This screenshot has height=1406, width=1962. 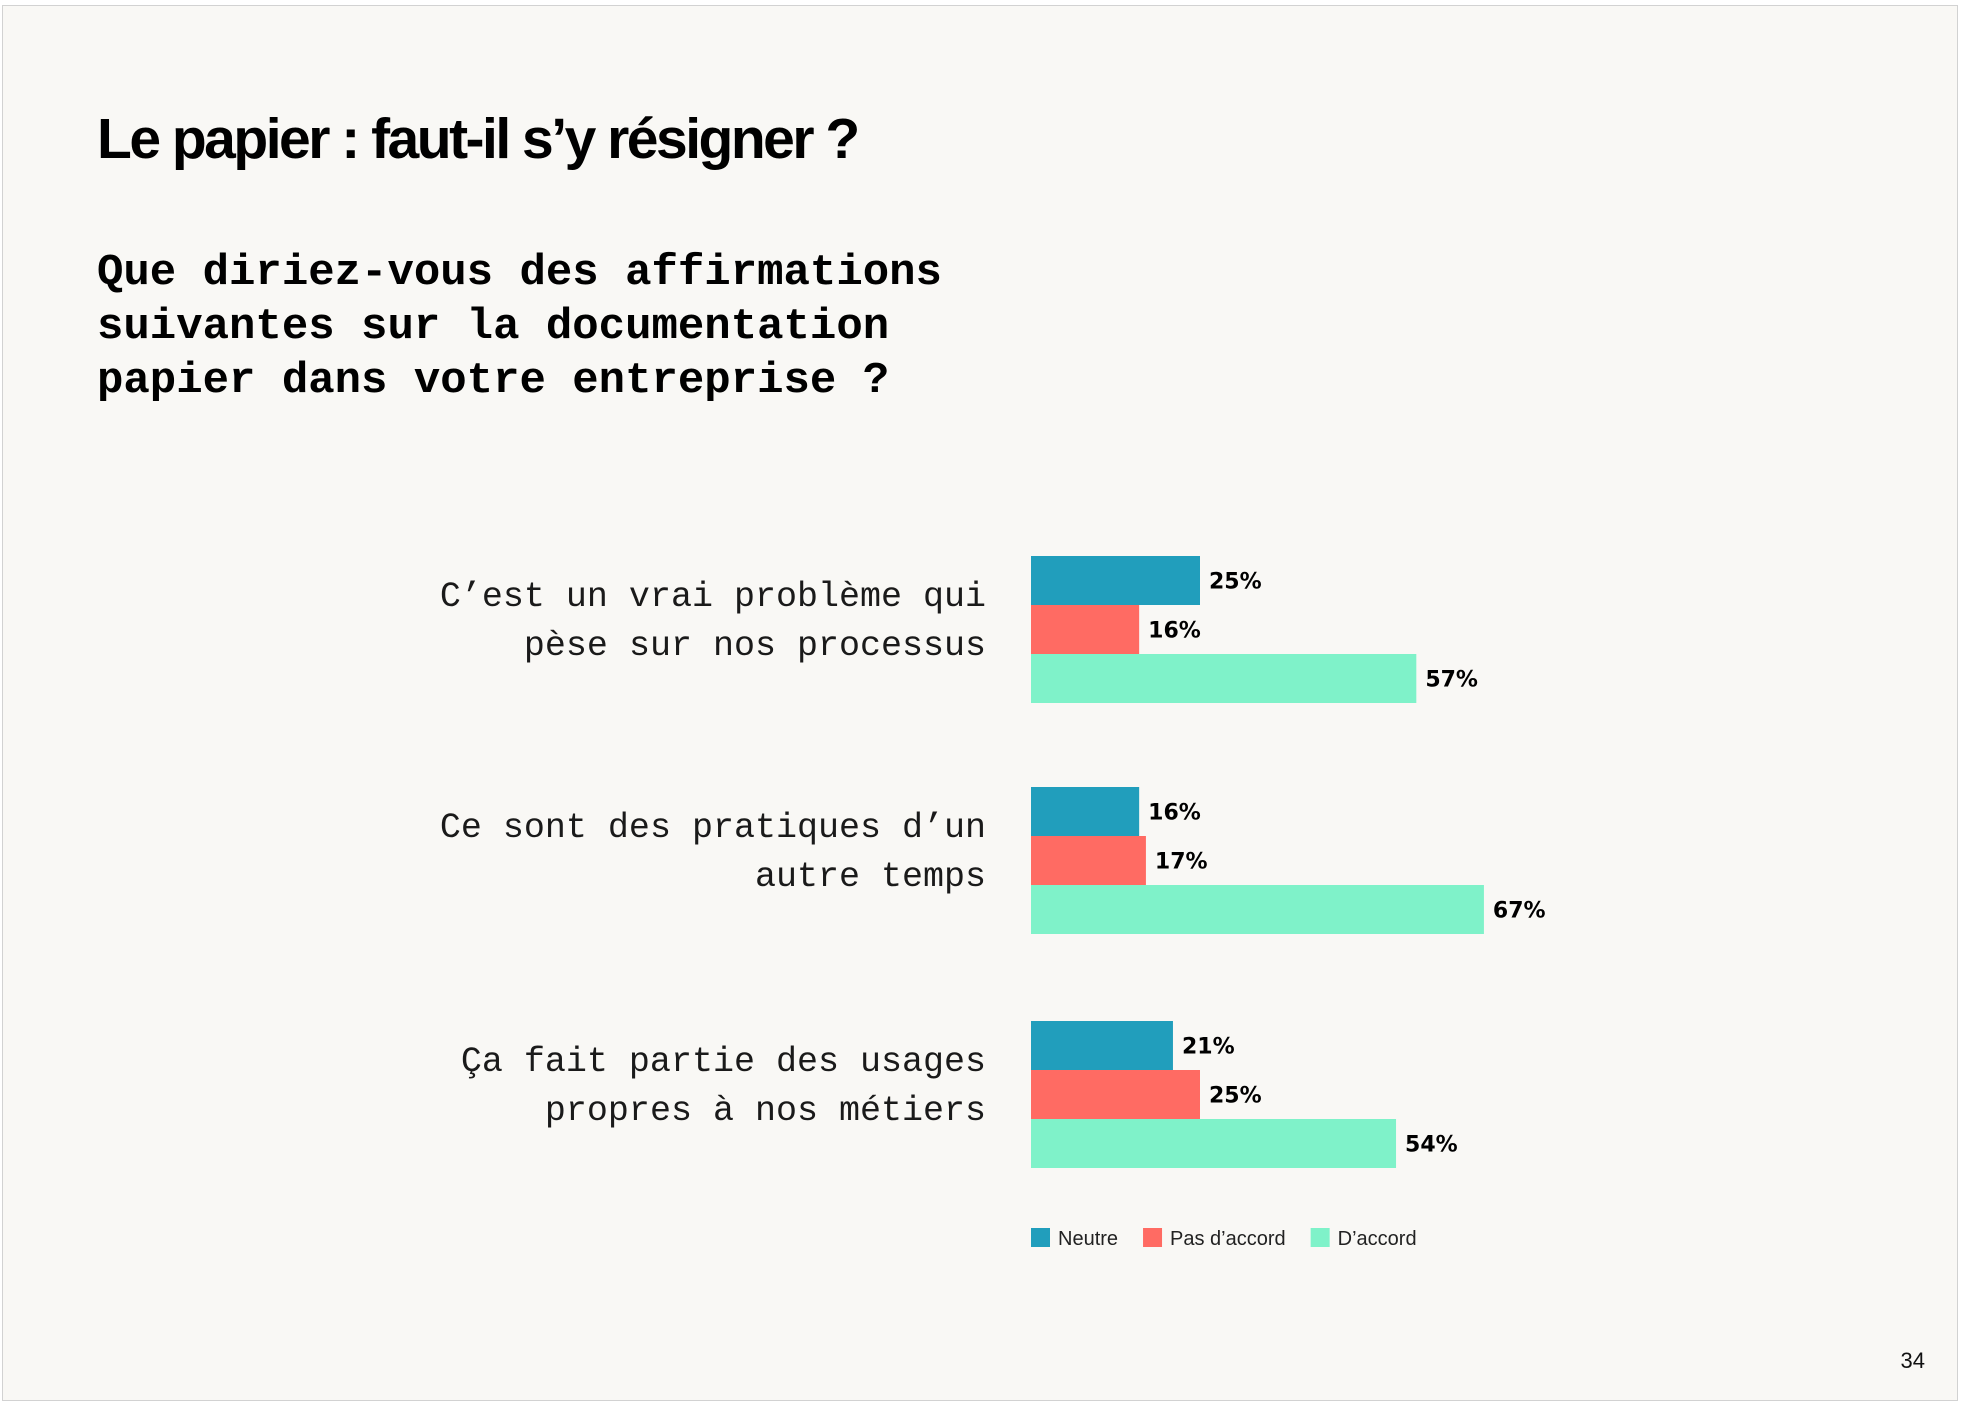 What do you see at coordinates (1181, 862) in the screenshot?
I see `data-label: 17%` at bounding box center [1181, 862].